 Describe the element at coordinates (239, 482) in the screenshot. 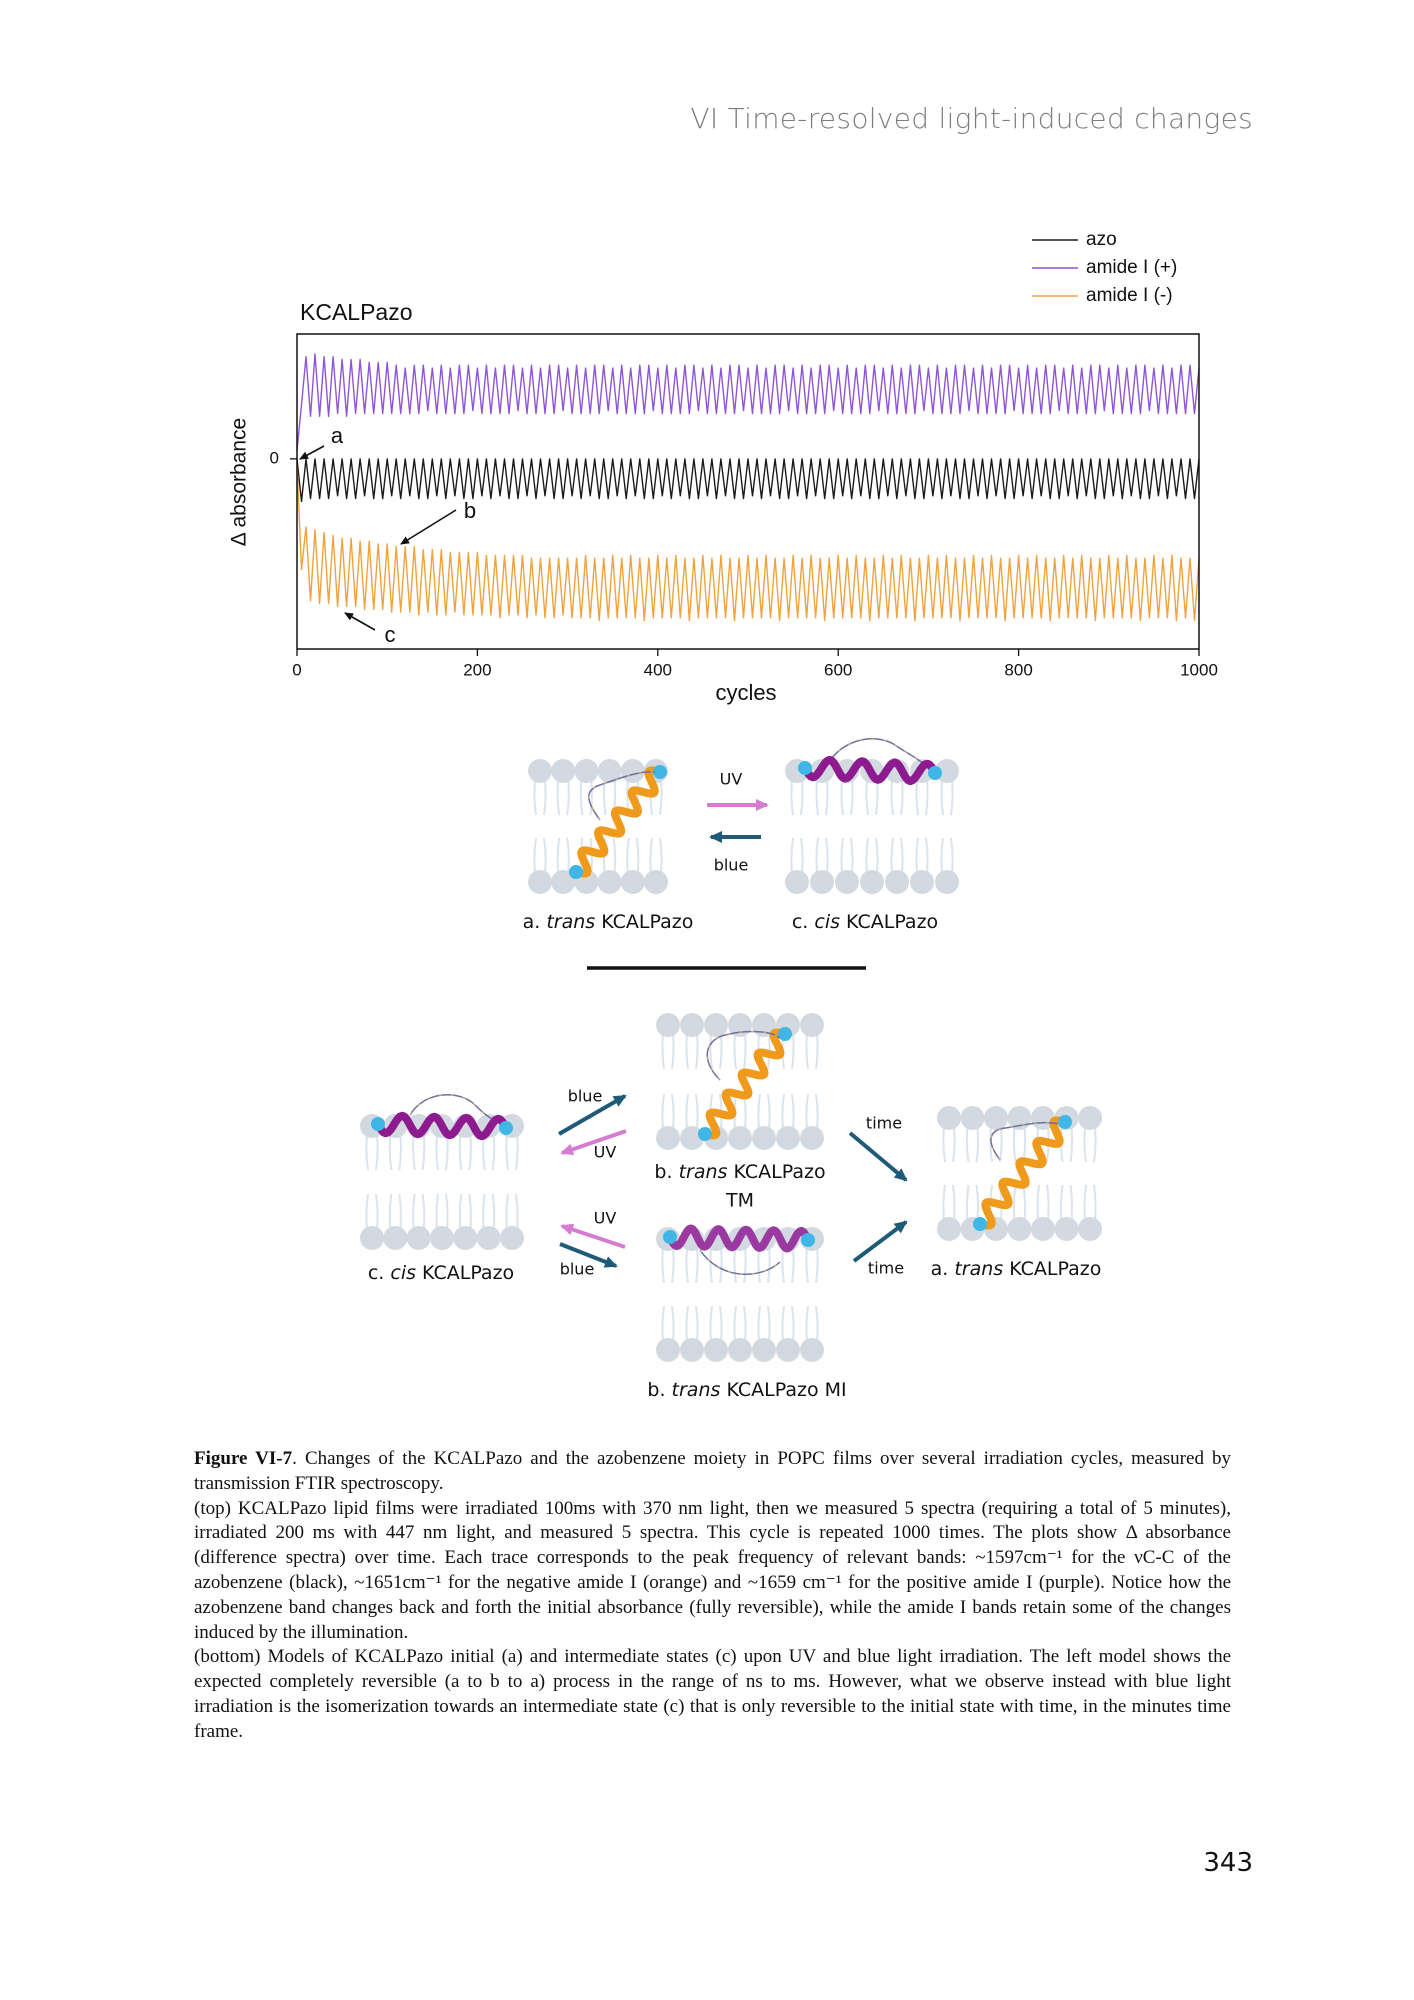

I see `y-axis-label: Δ absorbance` at that location.